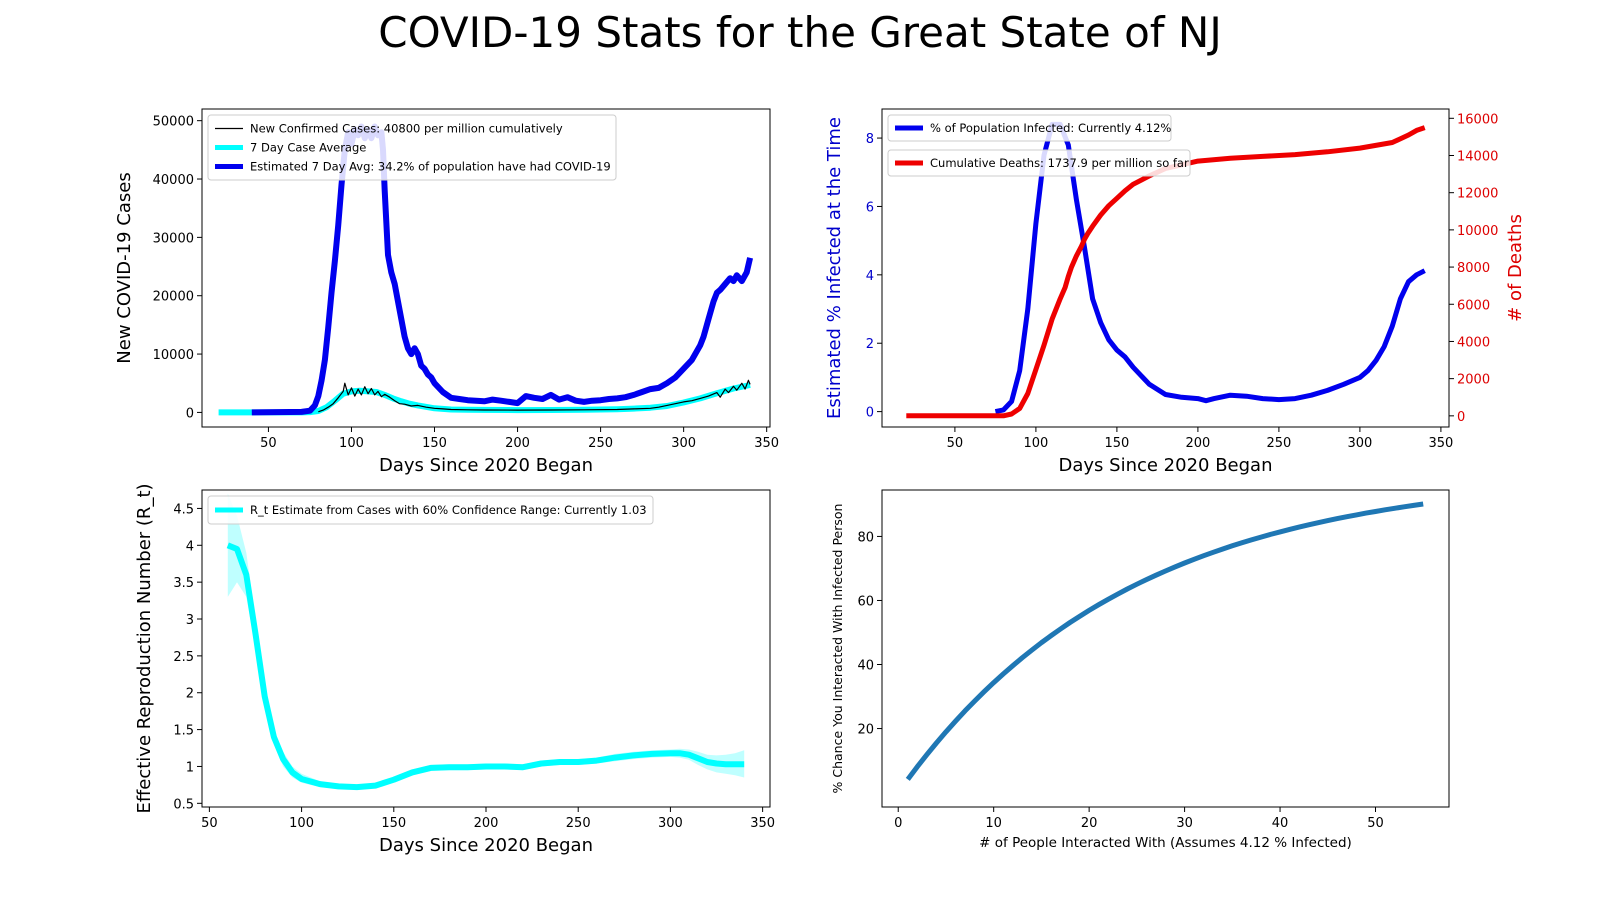 The image size is (1600, 900). Describe the element at coordinates (870, 276) in the screenshot. I see `infected-deaths-ytick-label: 4` at that location.